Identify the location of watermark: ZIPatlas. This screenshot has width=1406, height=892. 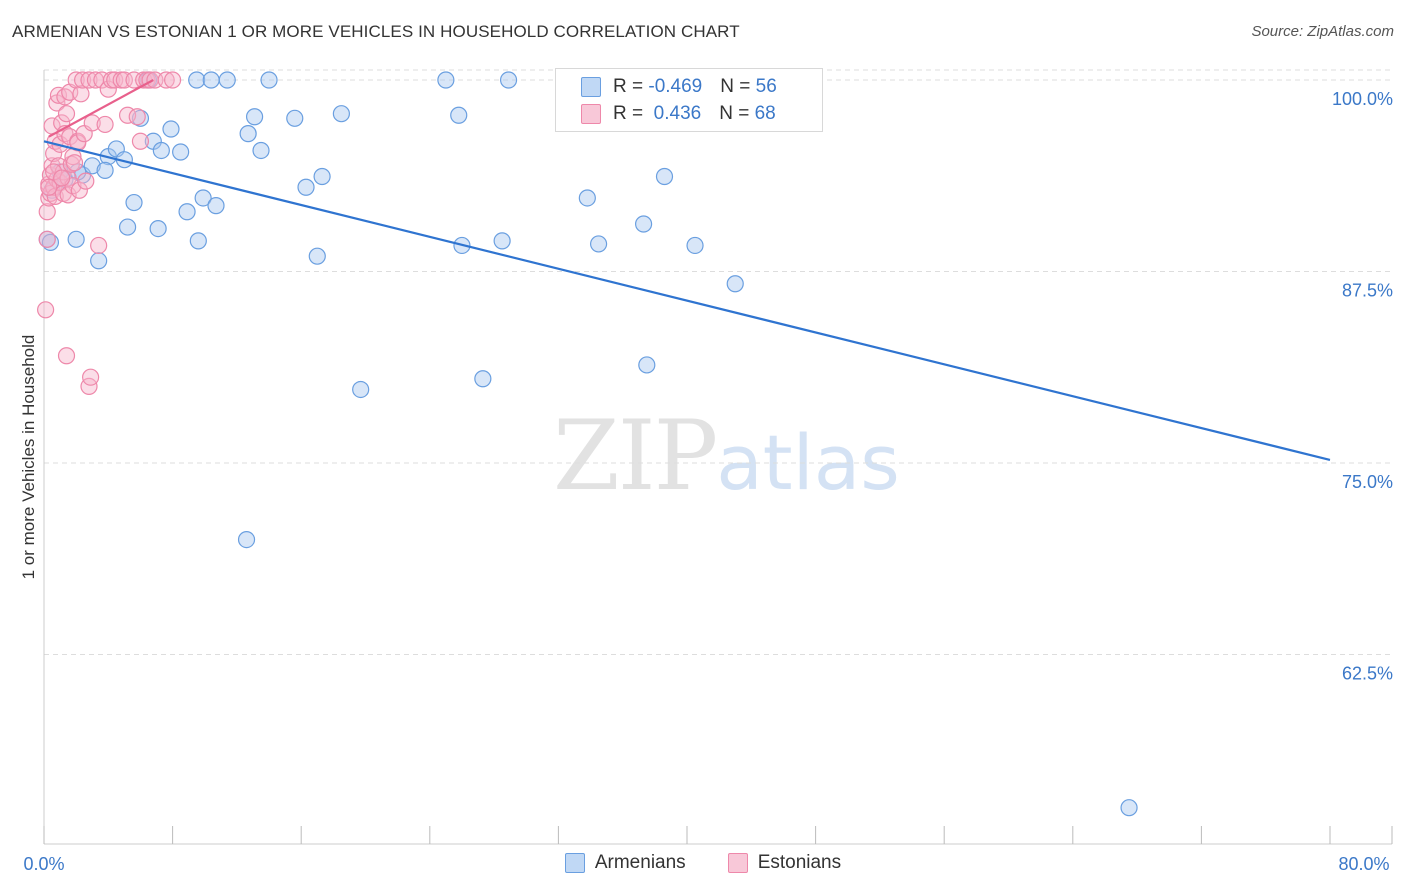
(726, 456).